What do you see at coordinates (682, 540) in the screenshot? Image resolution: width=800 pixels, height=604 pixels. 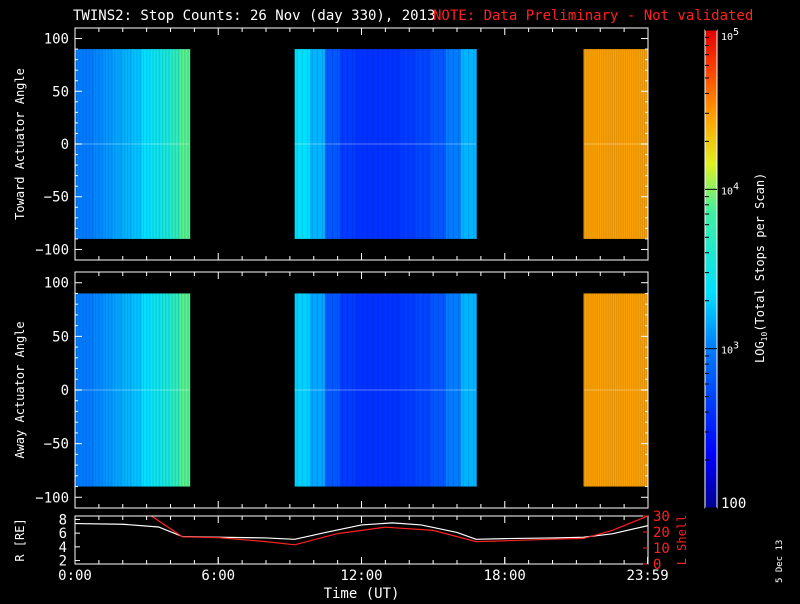 I see `y2-axis-label: L Shell` at bounding box center [682, 540].